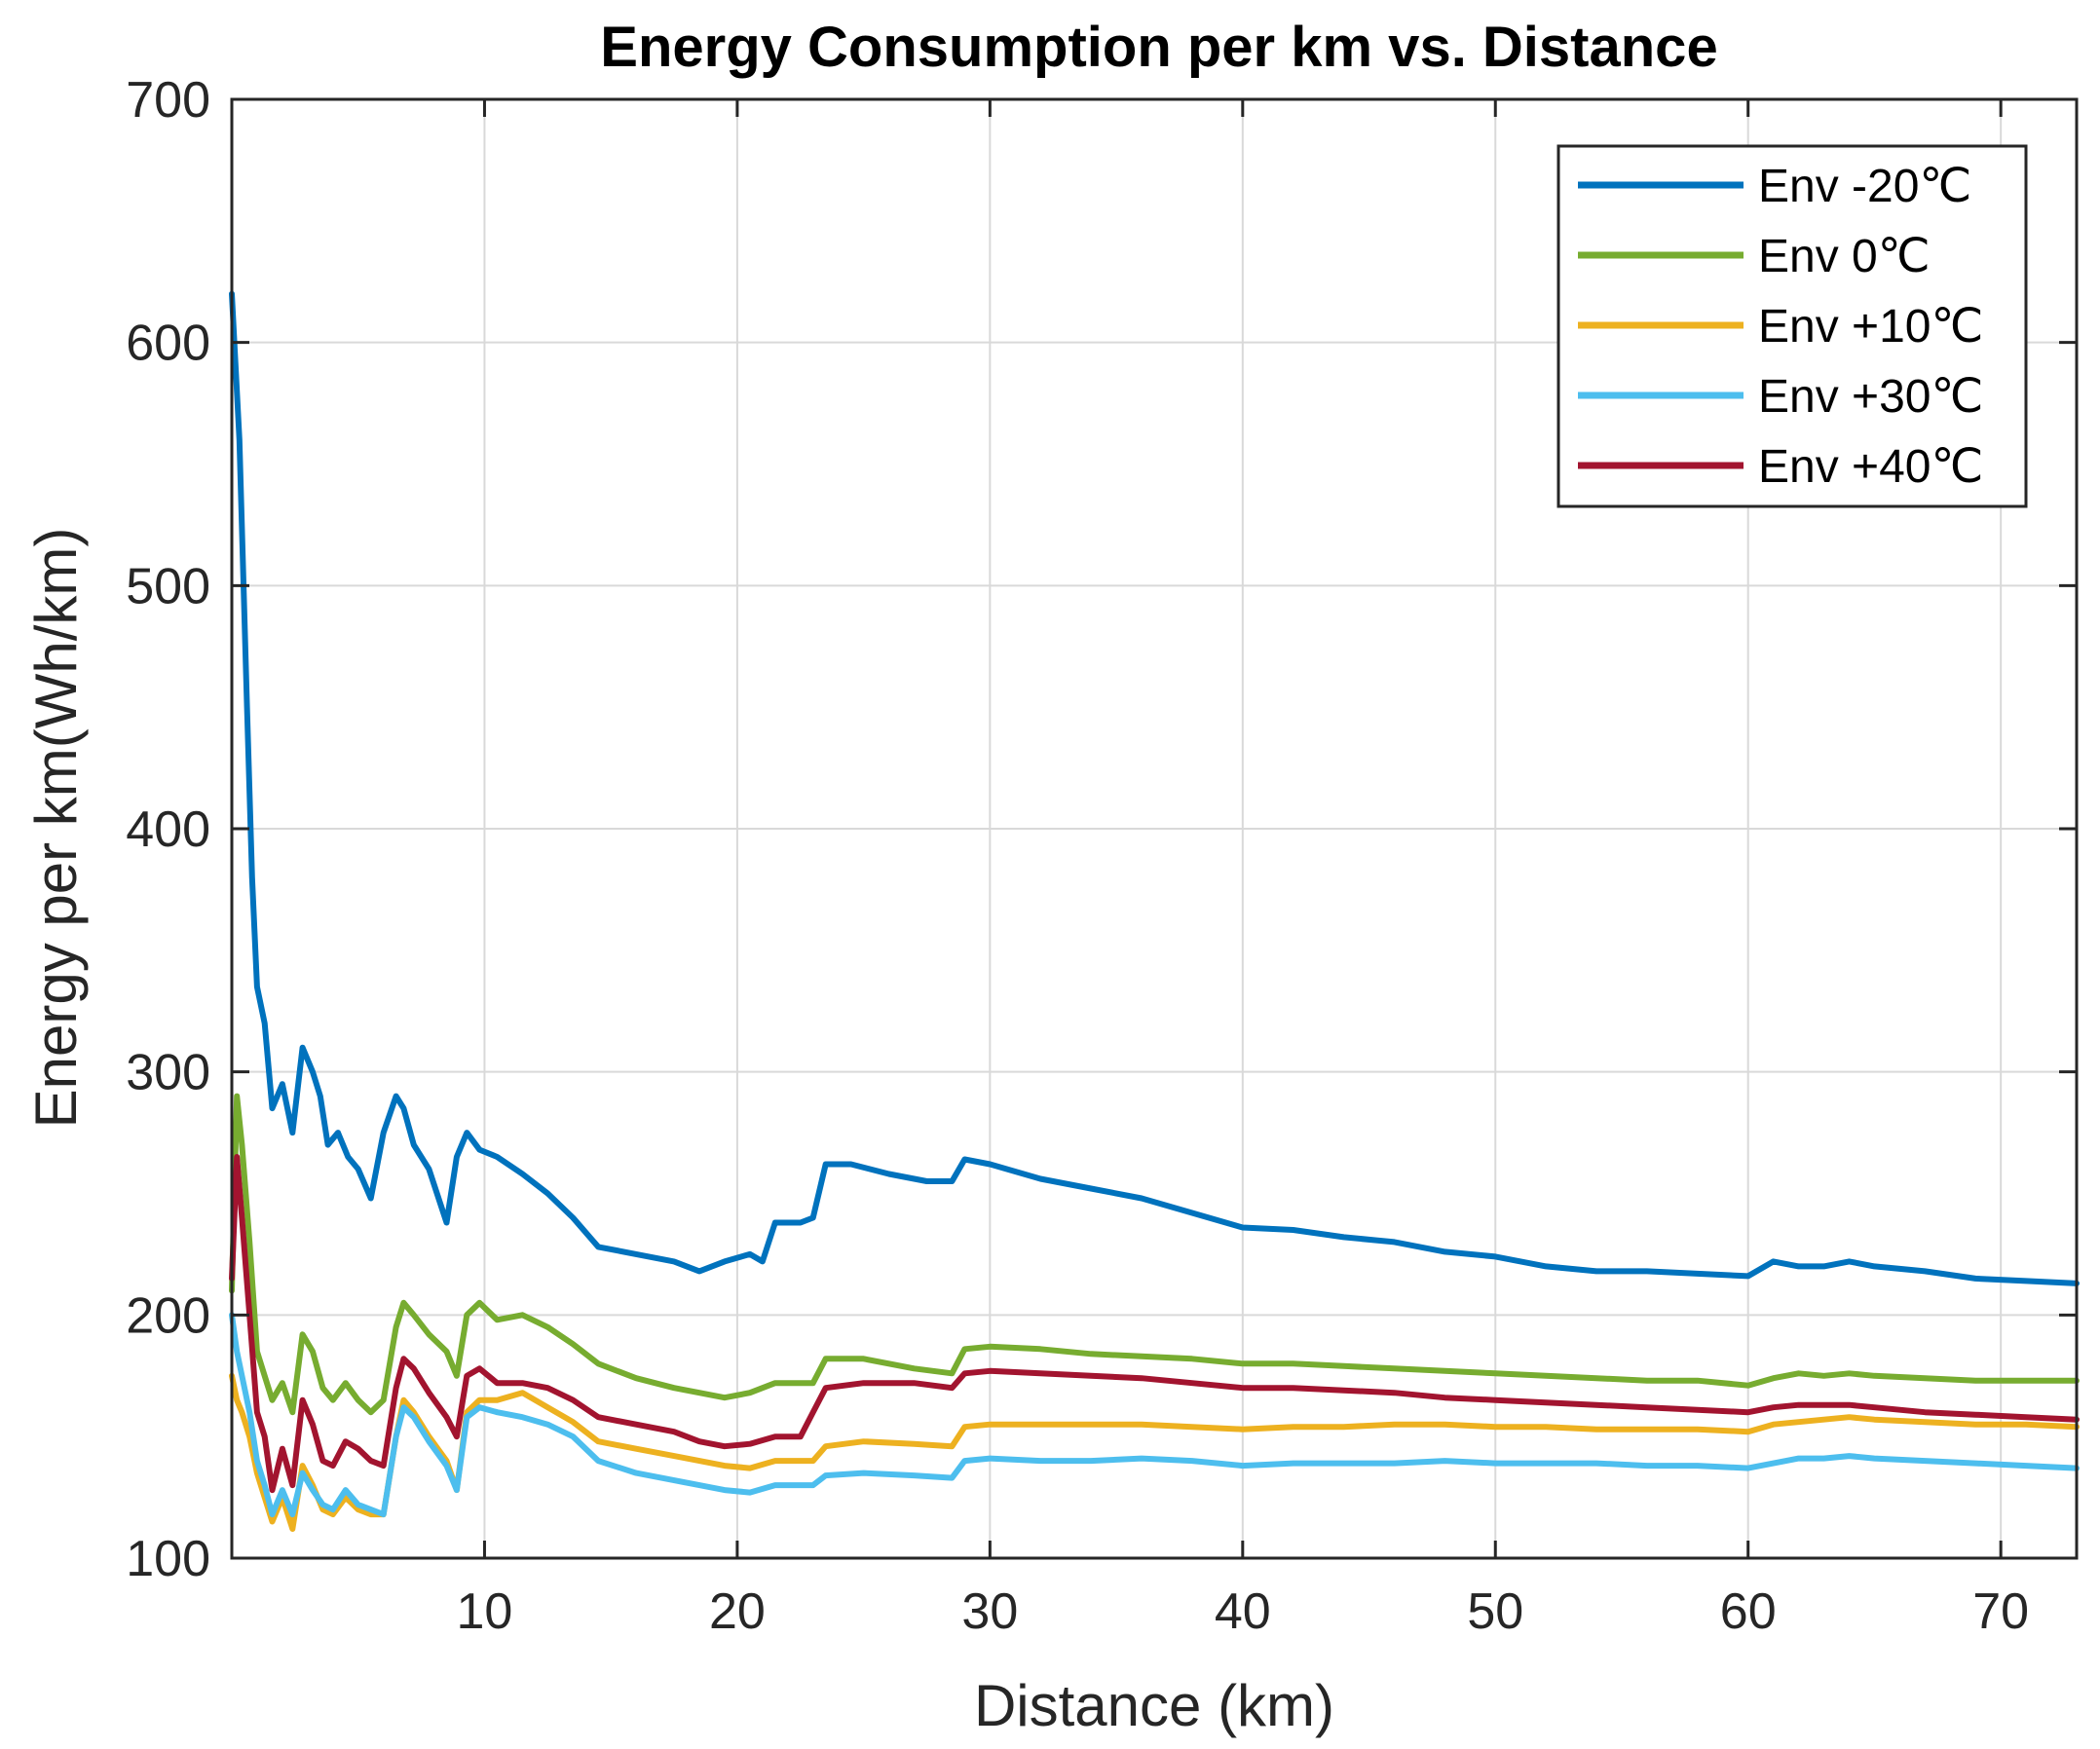 The width and height of the screenshot is (2100, 1749). Describe the element at coordinates (168, 1073) in the screenshot. I see `y-tick-label: 300` at that location.